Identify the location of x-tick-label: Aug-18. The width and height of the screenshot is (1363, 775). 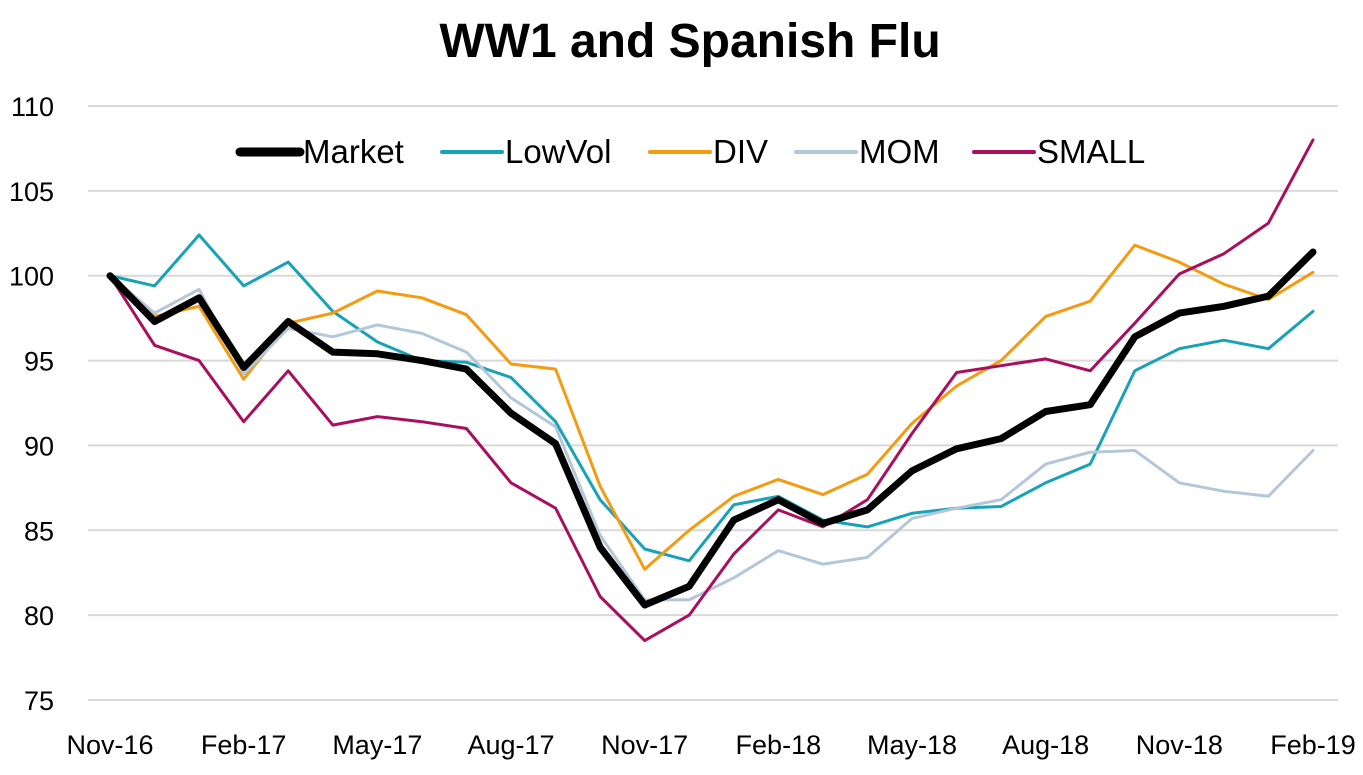
(1045, 745).